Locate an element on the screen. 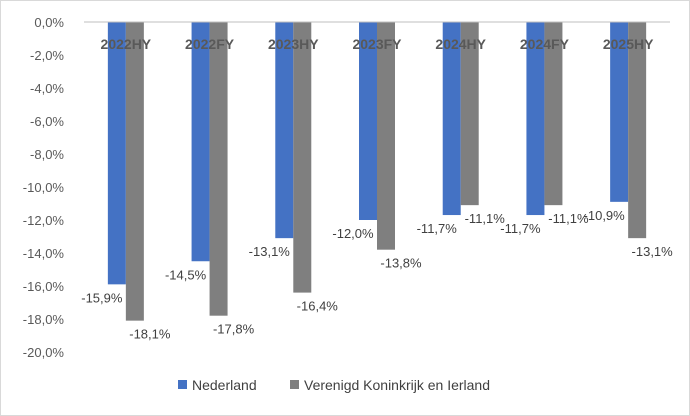 The height and width of the screenshot is (416, 690). y-tick-label: -18,0% is located at coordinates (44, 319).